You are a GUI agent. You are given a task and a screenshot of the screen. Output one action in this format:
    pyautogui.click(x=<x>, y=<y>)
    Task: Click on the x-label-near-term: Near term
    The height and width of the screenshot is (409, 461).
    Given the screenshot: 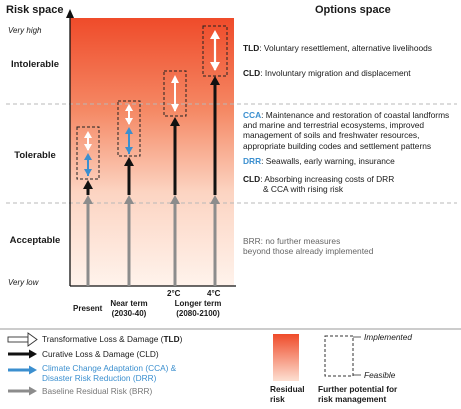 What is the action you would take?
    pyautogui.click(x=129, y=303)
    